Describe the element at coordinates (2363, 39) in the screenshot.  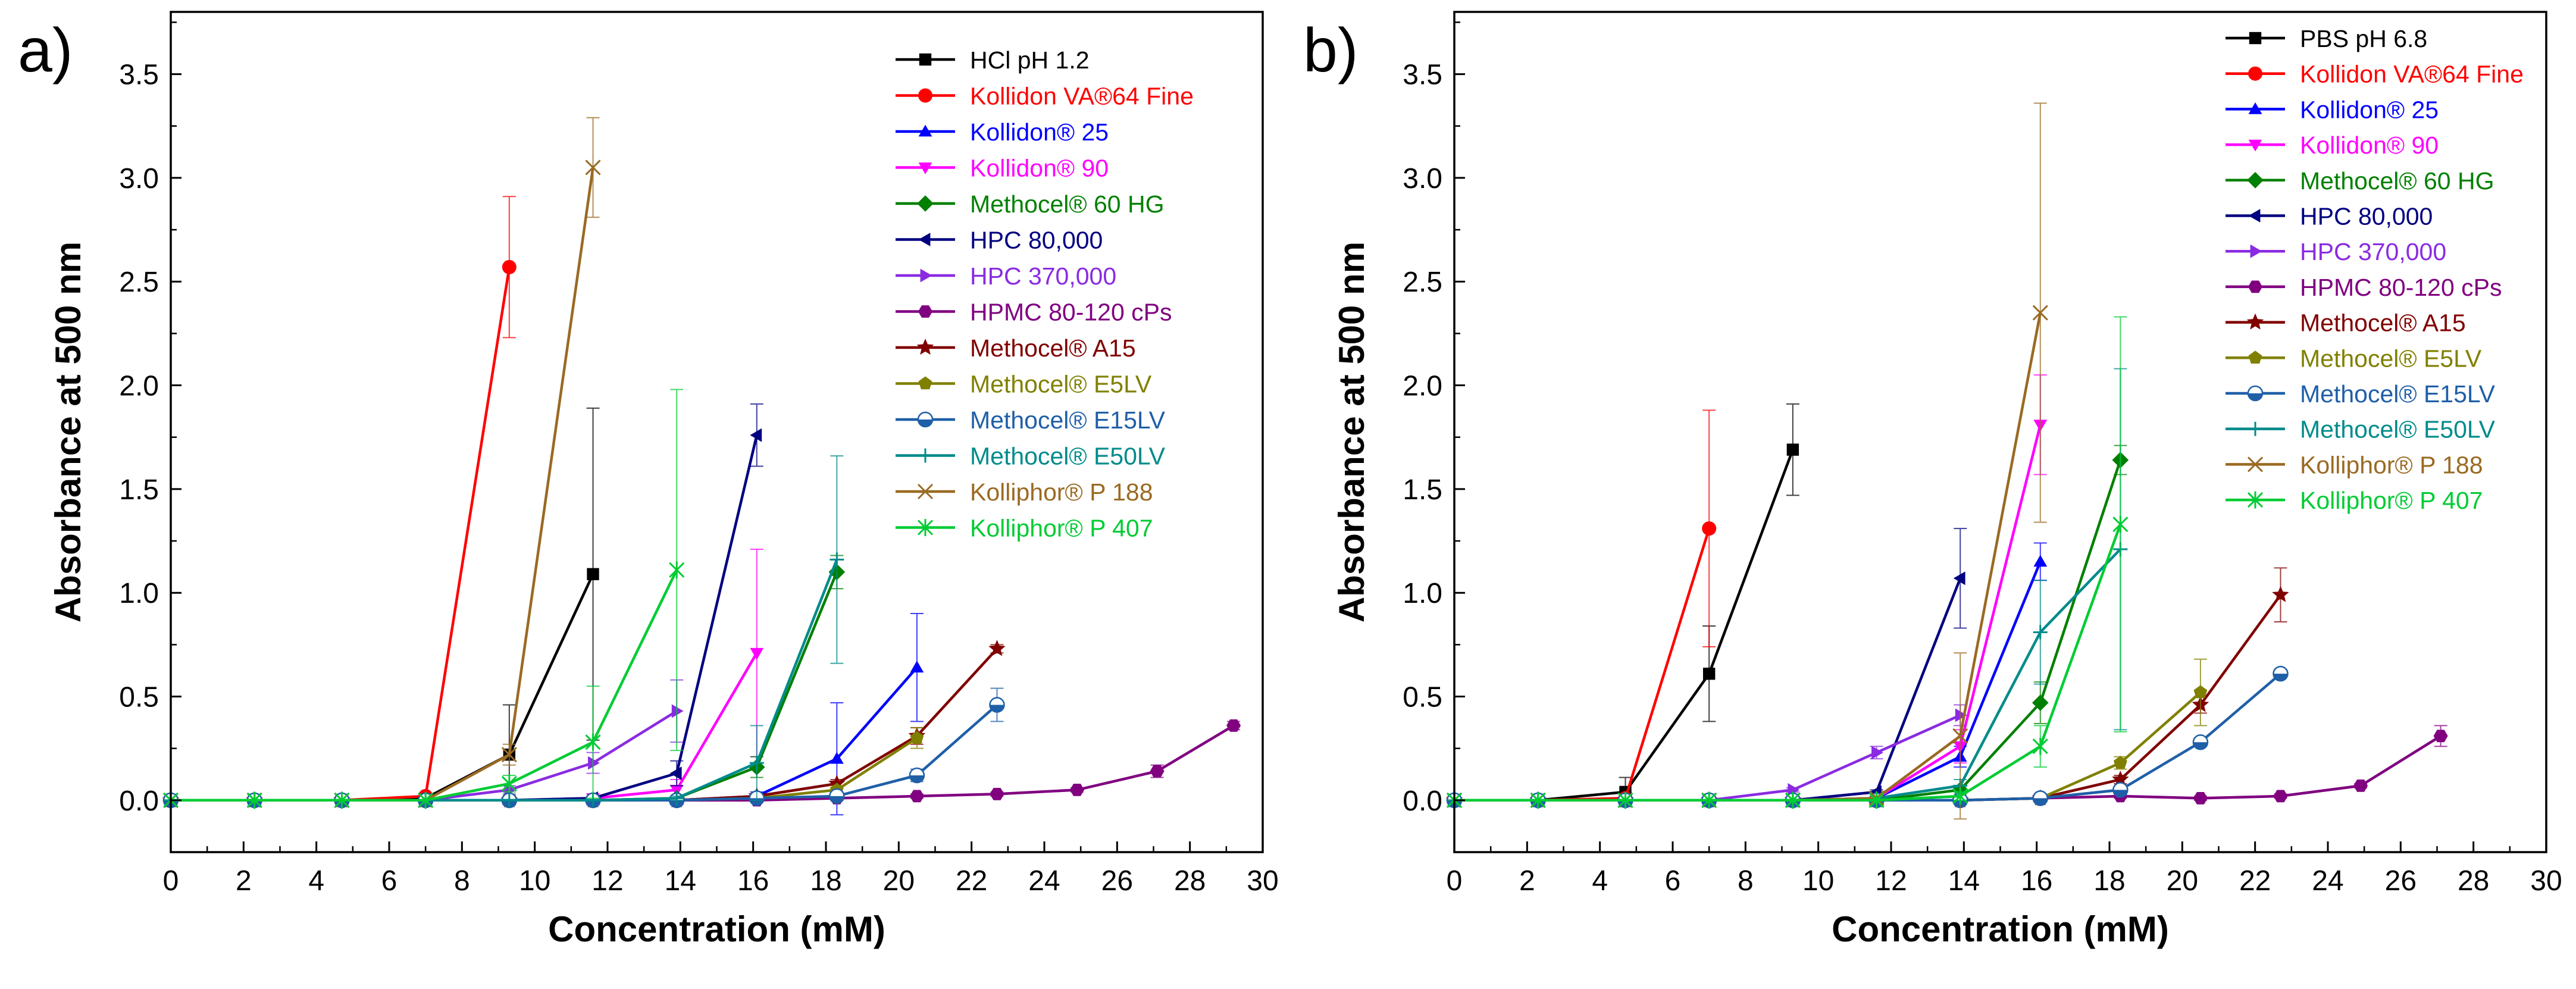
I see `legend-label: PBS pH 6.8` at that location.